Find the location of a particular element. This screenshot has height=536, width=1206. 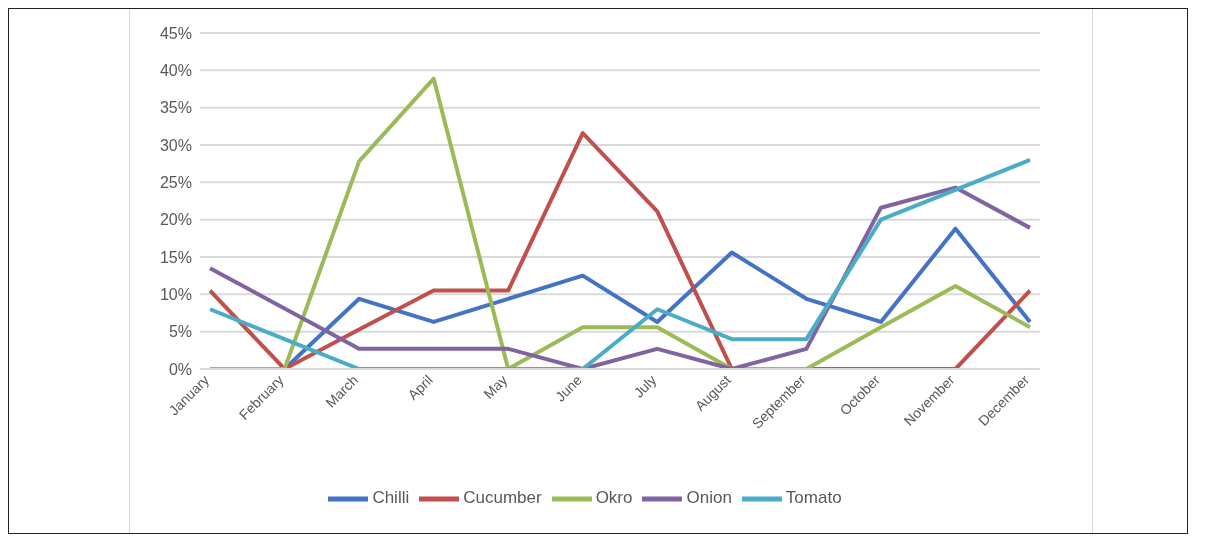

y-tick-label: 30% is located at coordinates (175, 145).